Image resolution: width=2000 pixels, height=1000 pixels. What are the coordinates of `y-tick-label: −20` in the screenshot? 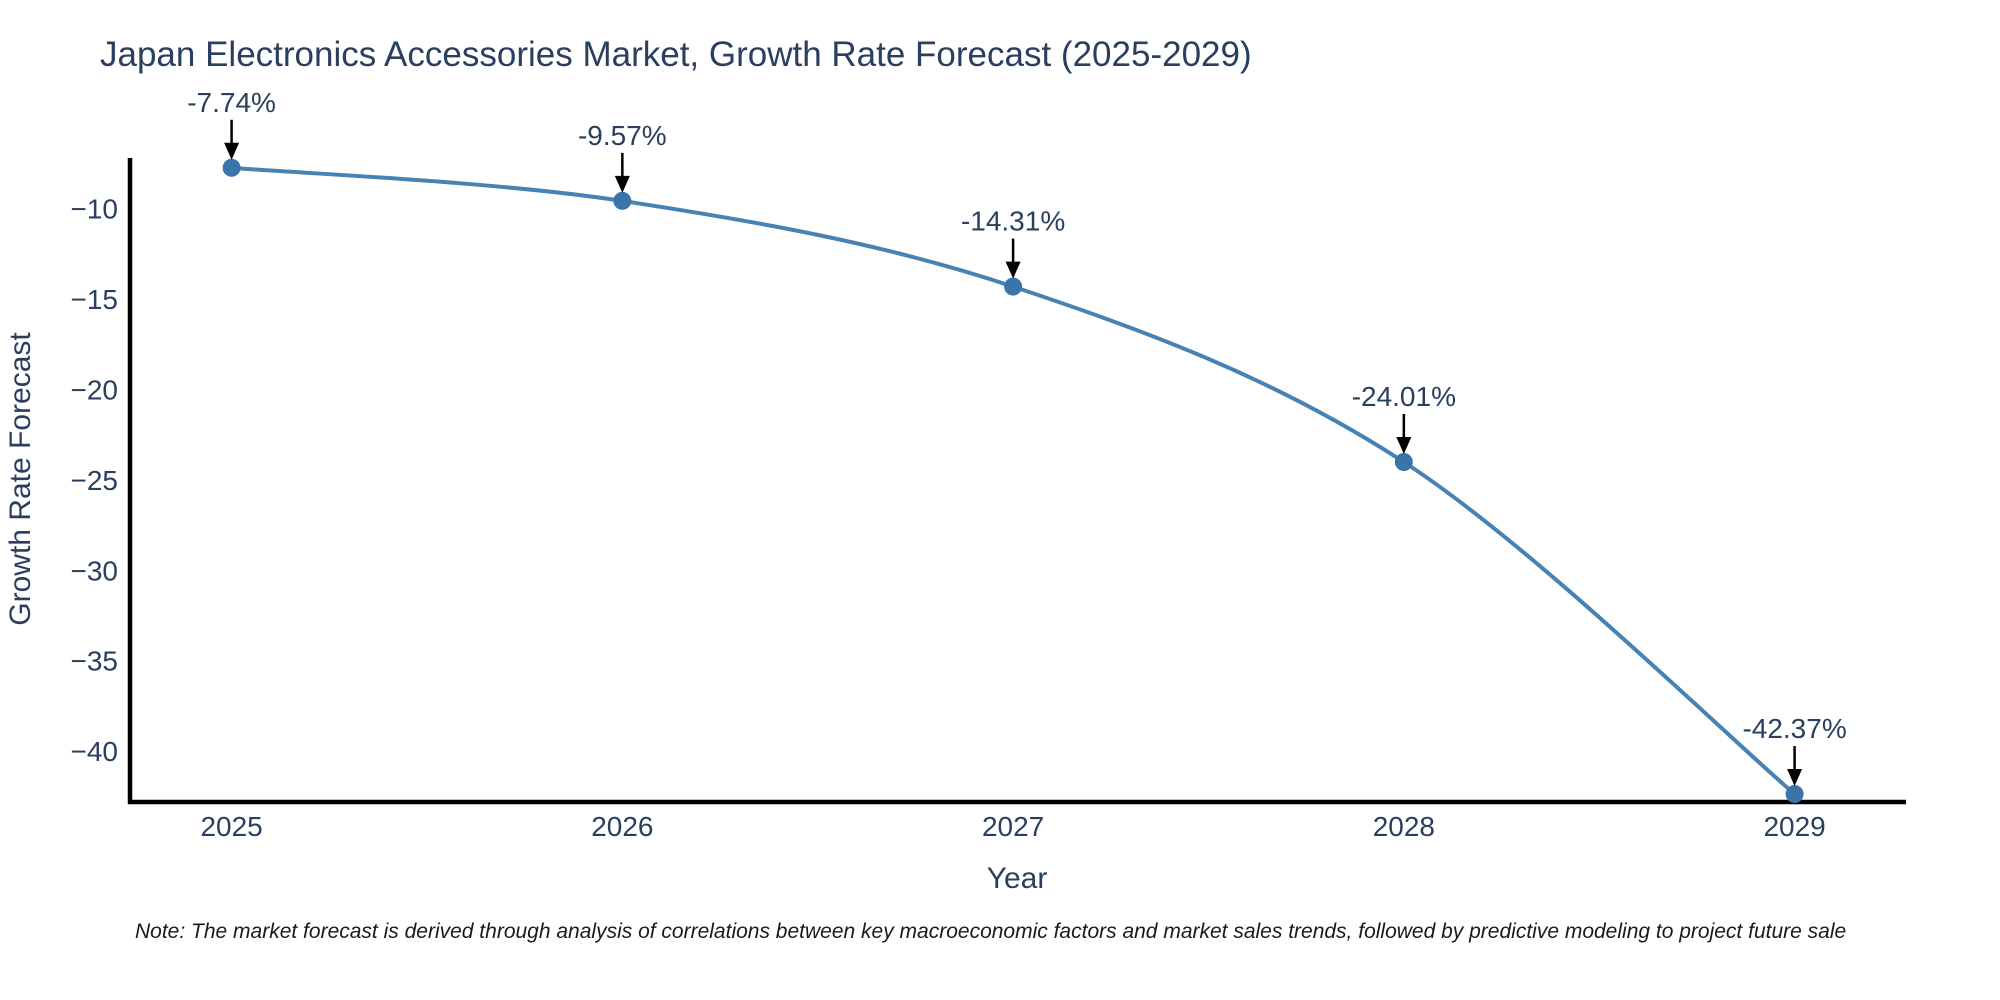 It's located at (95, 389).